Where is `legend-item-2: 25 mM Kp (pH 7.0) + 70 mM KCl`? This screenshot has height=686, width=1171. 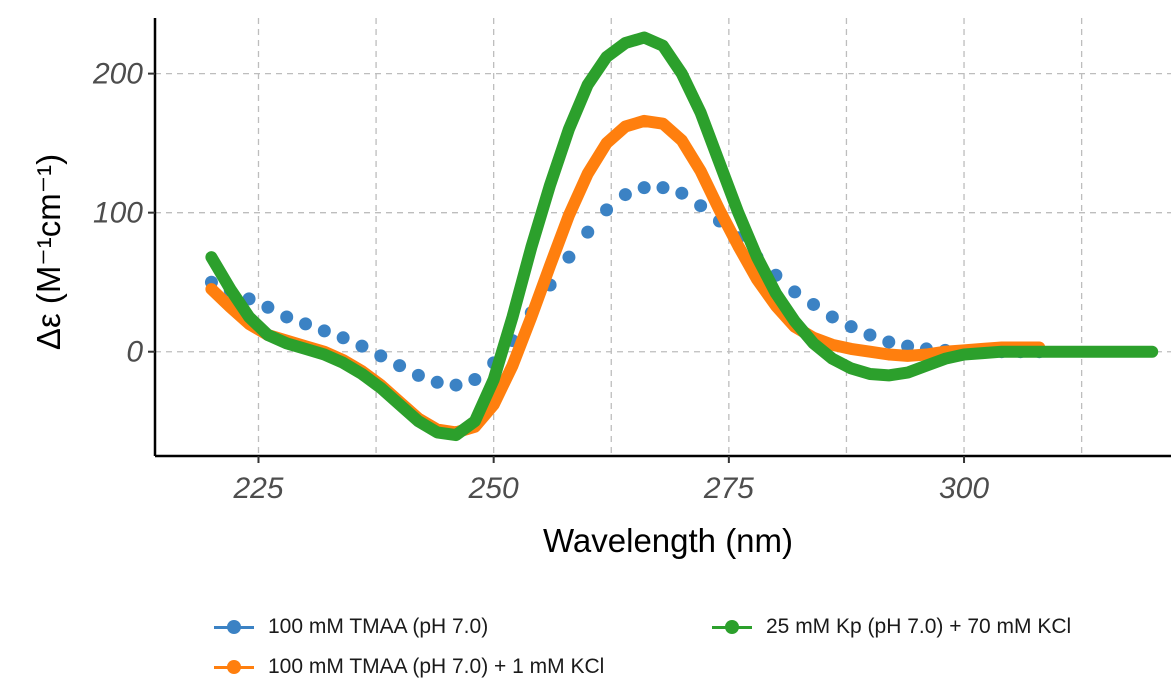
legend-item-2: 25 mM Kp (pH 7.0) + 70 mM KCl is located at coordinates (889, 627).